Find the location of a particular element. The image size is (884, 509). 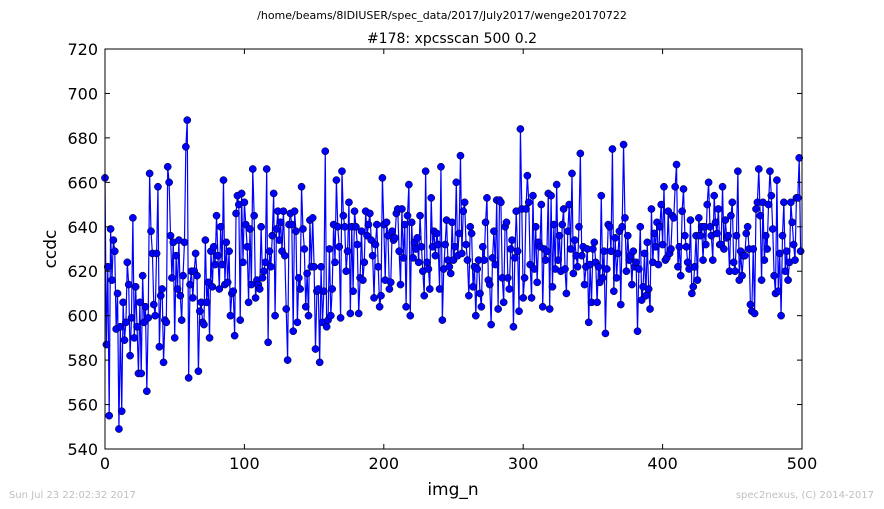

footer-timestamp: Sun Jul 23 22:02:32 2017 is located at coordinates (72, 495).